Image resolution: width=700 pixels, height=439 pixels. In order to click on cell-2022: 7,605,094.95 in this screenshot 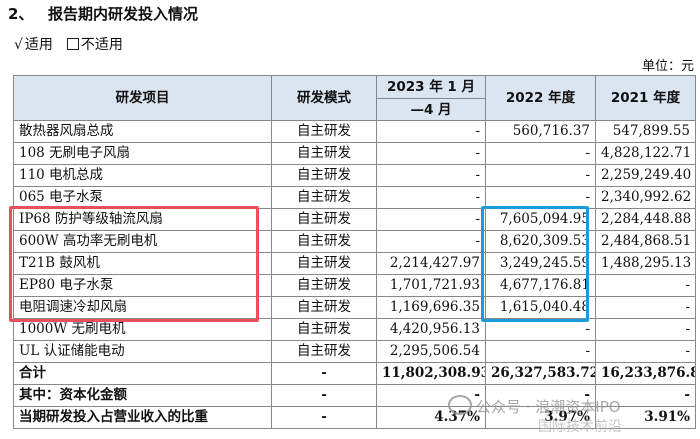, I will do `click(540, 219)`.